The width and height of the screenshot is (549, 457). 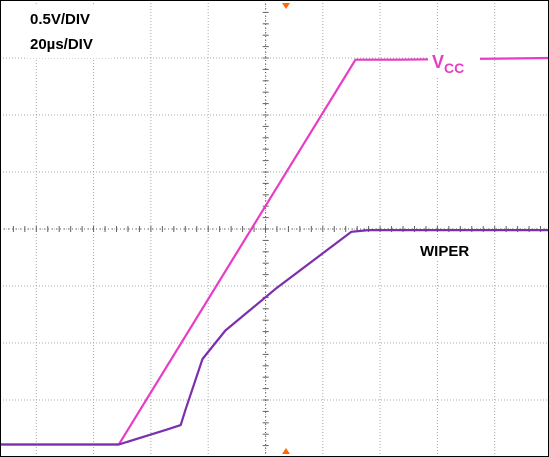 What do you see at coordinates (61, 44) in the screenshot?
I see `horizontal-scale-label: 20µs/DIV` at bounding box center [61, 44].